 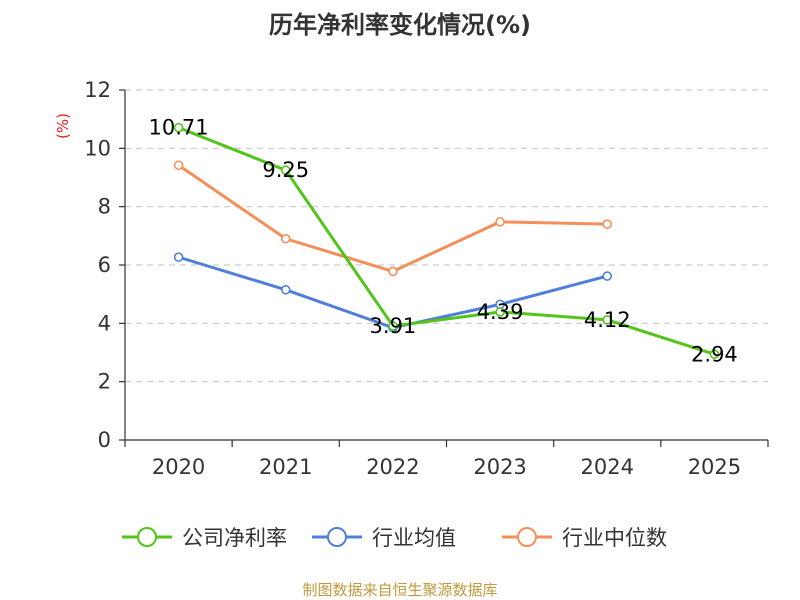 What do you see at coordinates (414, 538) in the screenshot?
I see `legend-label: 行业均值` at bounding box center [414, 538].